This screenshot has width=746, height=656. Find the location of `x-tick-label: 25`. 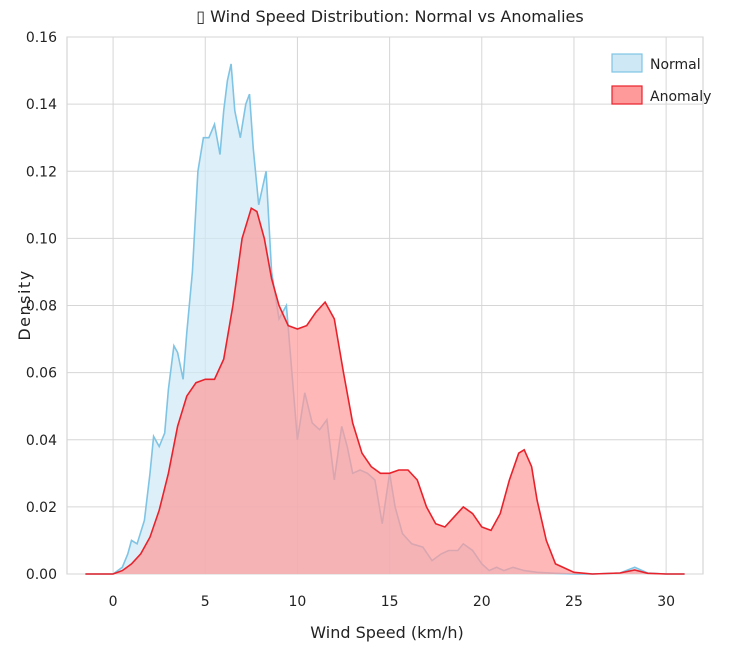

x-tick-label: 25 is located at coordinates (574, 602).